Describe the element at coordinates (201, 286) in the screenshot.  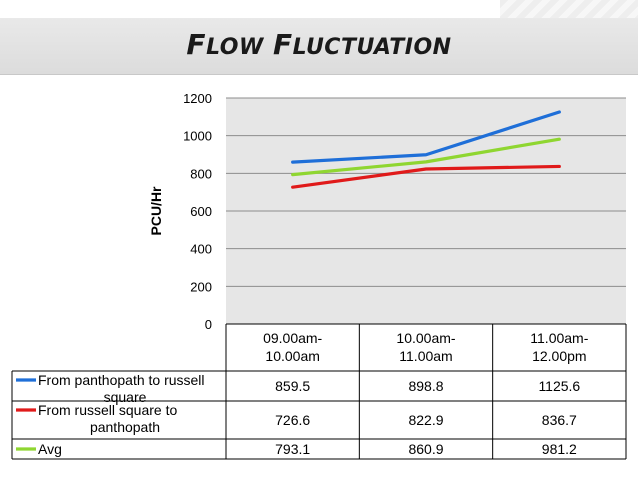
I see `y-tick-label: 200` at that location.